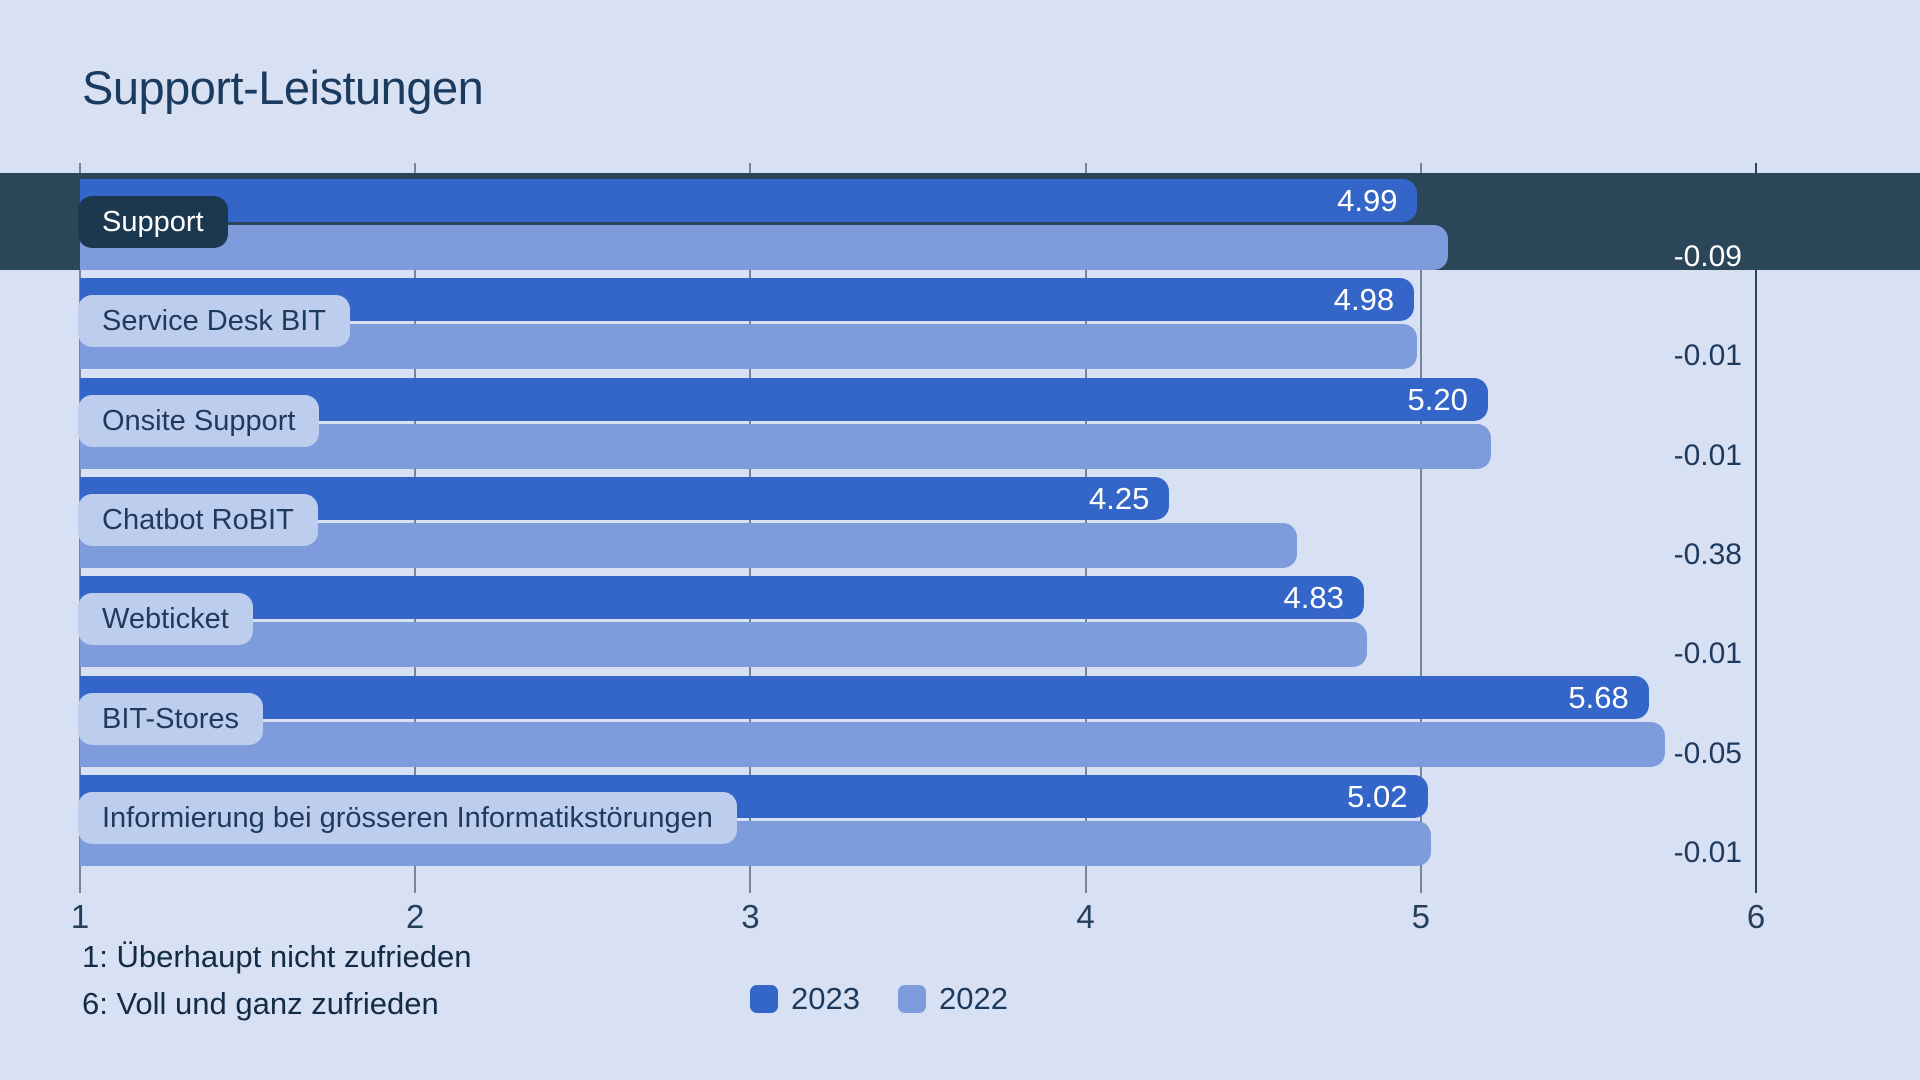  Describe the element at coordinates (764, 999) in the screenshot. I see `legend-swatch-2023-icon` at that location.